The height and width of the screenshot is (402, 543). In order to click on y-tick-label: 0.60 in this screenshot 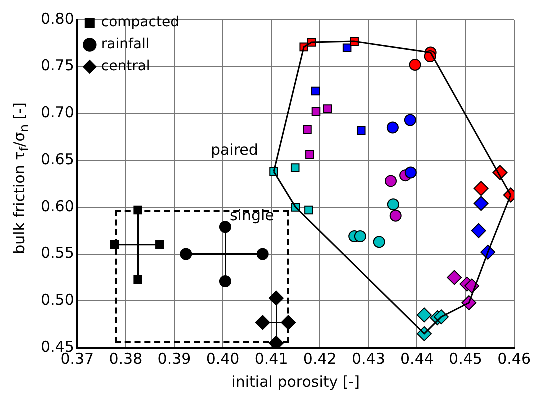, I will do `click(57, 206)`.